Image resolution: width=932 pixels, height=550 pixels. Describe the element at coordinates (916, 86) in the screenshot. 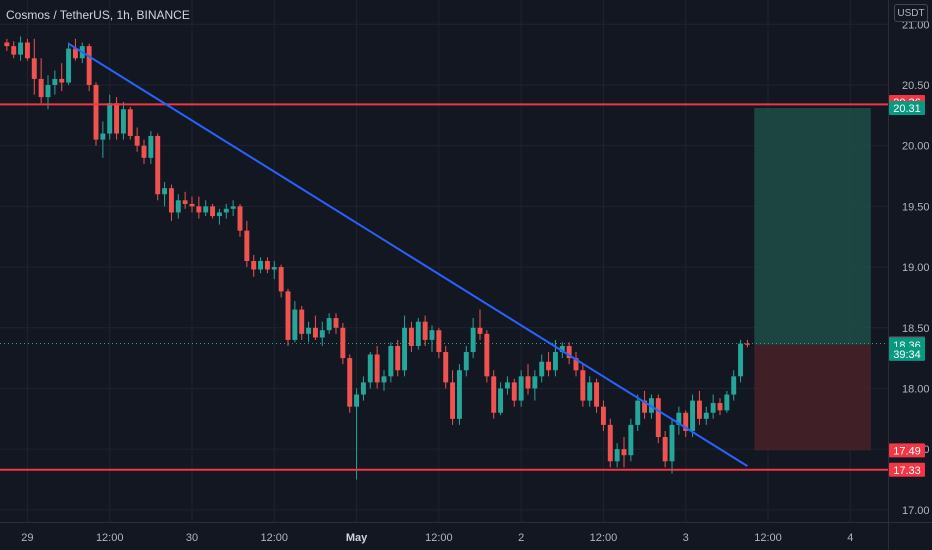

I see `y-tick-label: 20.50` at that location.